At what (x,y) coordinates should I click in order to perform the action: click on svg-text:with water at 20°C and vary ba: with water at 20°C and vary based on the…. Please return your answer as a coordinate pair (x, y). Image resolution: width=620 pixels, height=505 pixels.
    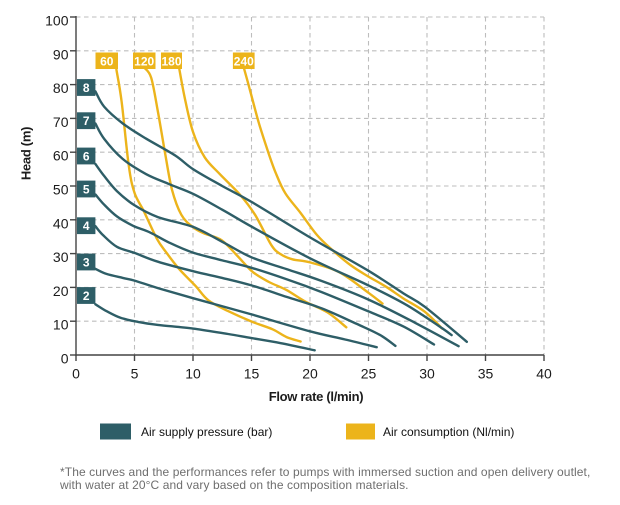
    Looking at the image, I should click on (234, 485).